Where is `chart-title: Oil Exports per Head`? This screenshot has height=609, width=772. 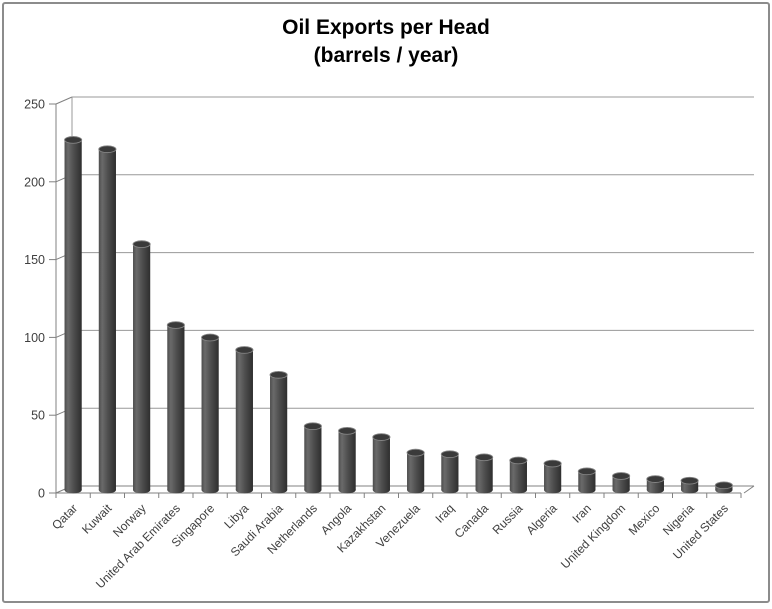
chart-title: Oil Exports per Head is located at coordinates (386, 27).